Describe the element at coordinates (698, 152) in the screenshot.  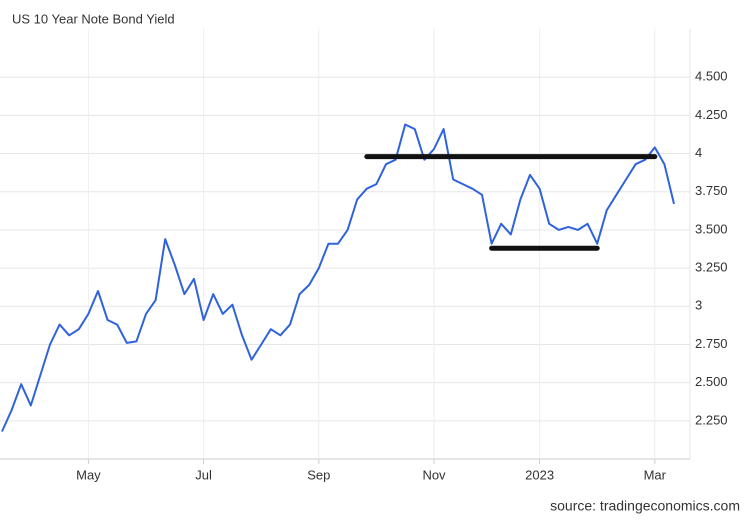
I see `y-tick-label: 4` at that location.